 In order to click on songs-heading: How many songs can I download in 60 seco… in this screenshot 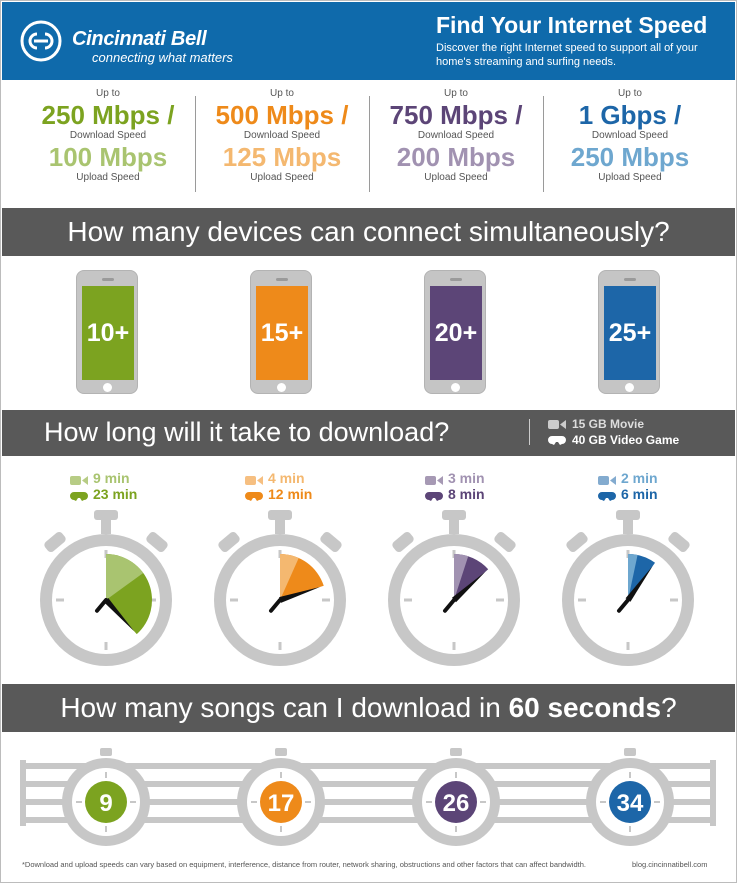, I will do `click(368, 708)`.